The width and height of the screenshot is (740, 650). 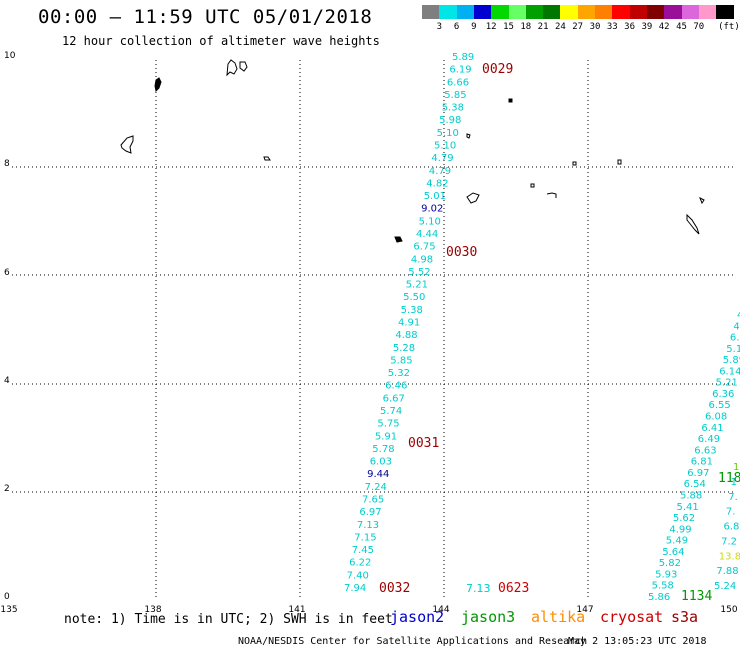 What do you see at coordinates (491, 27) in the screenshot?
I see `colorbar-label: 12` at bounding box center [491, 27].